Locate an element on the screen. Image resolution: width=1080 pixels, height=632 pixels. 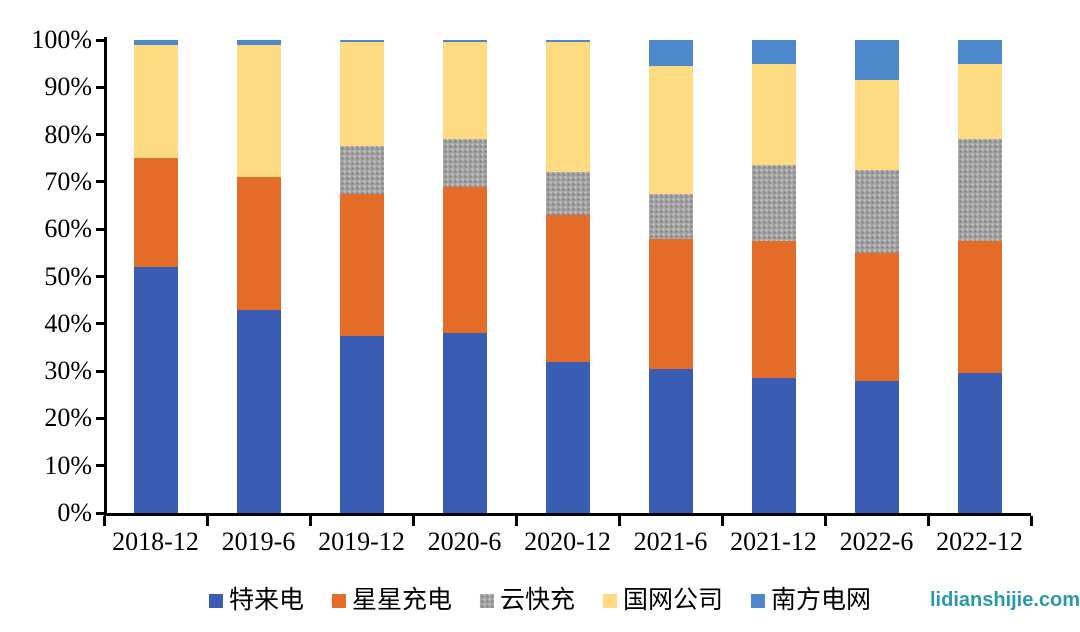
legend-label: 特来电 is located at coordinates (266, 600).